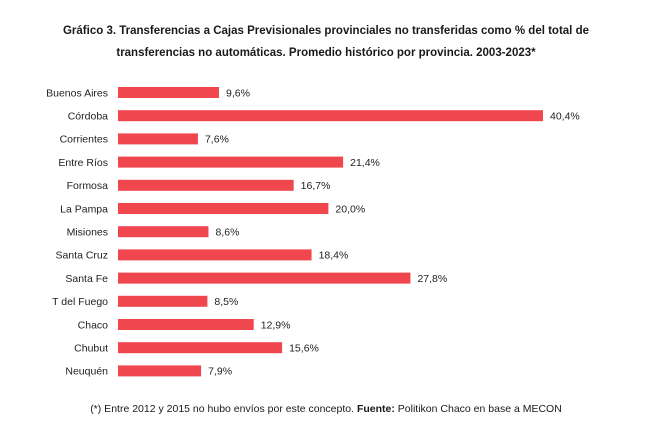 Image resolution: width=652 pixels, height=438 pixels. Describe the element at coordinates (84, 140) in the screenshot. I see `category-label: Corrientes` at that location.